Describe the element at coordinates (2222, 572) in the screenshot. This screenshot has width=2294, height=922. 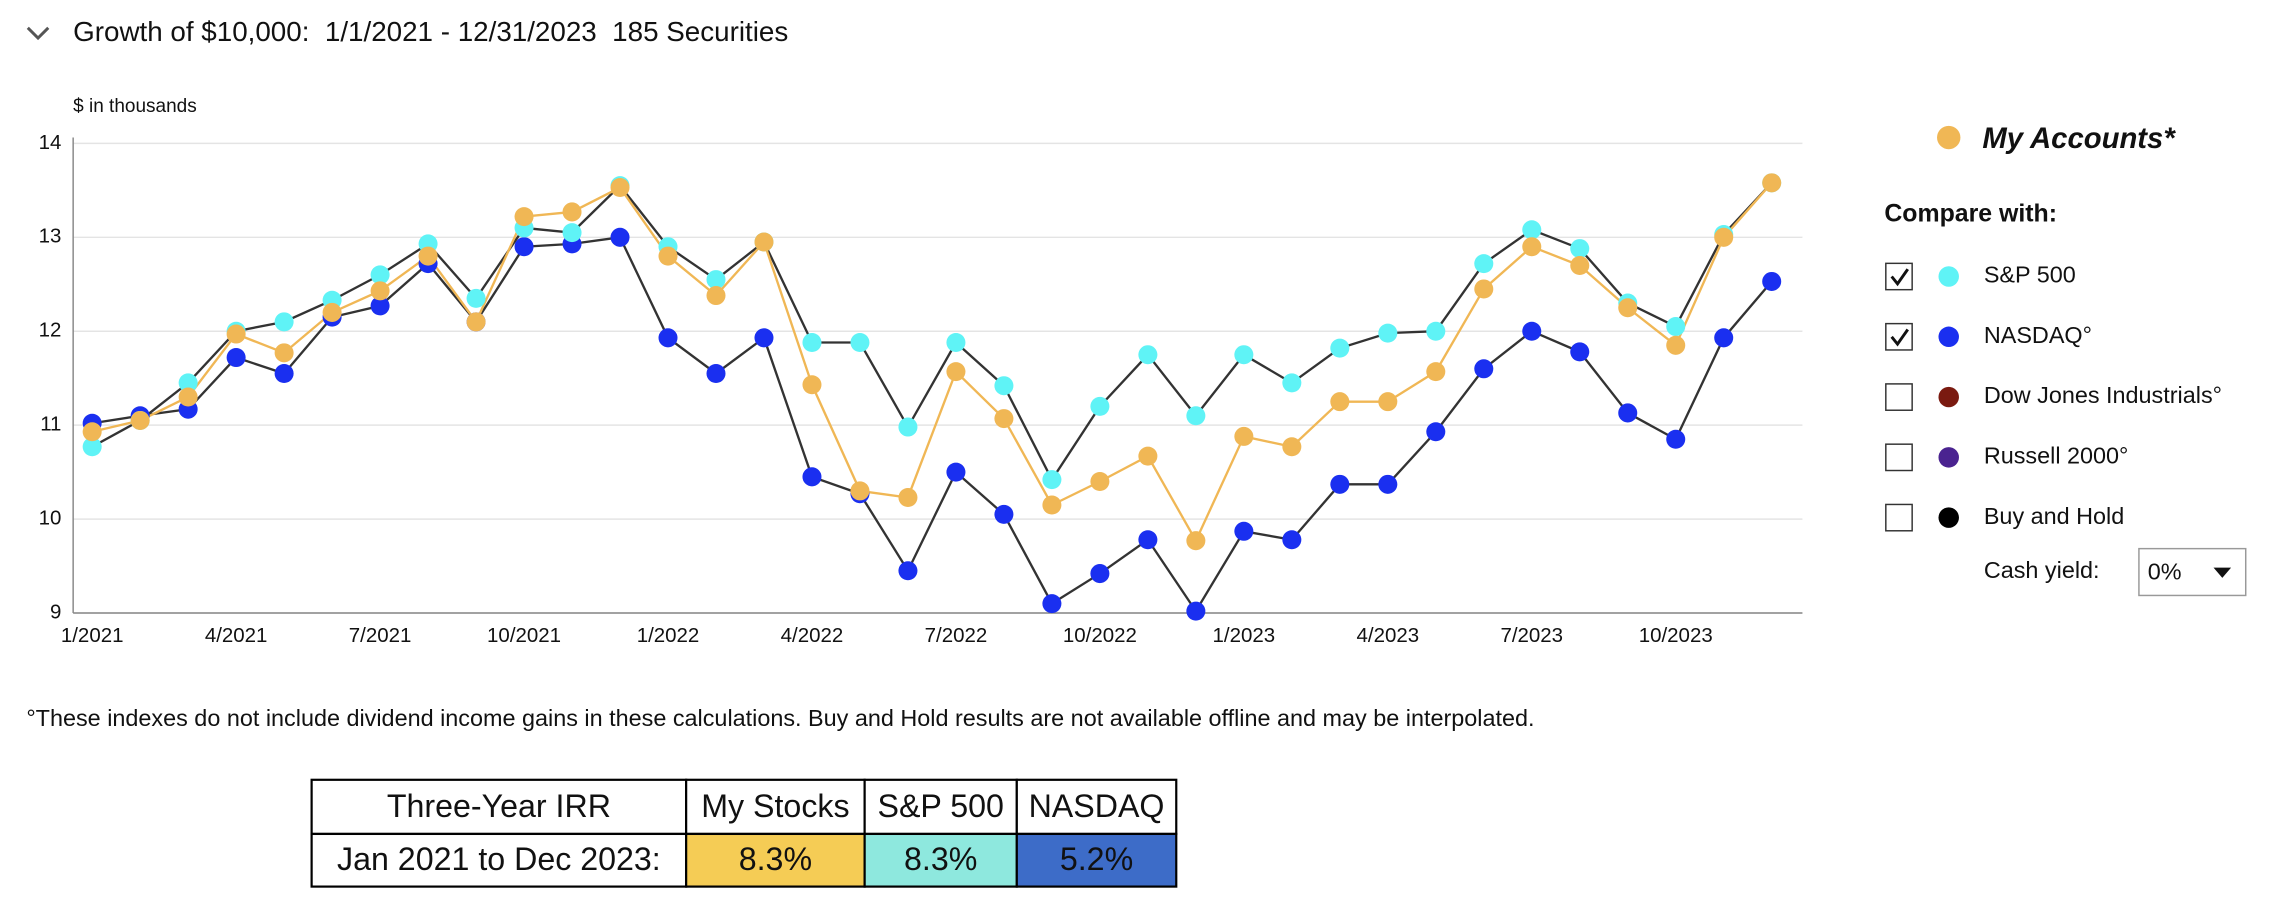
I see `dropdown-arrow` at that location.